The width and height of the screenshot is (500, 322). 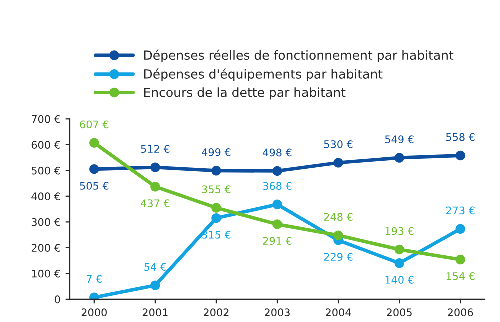 What do you see at coordinates (277, 312) in the screenshot?
I see `x-tick-label: 2003` at bounding box center [277, 312].